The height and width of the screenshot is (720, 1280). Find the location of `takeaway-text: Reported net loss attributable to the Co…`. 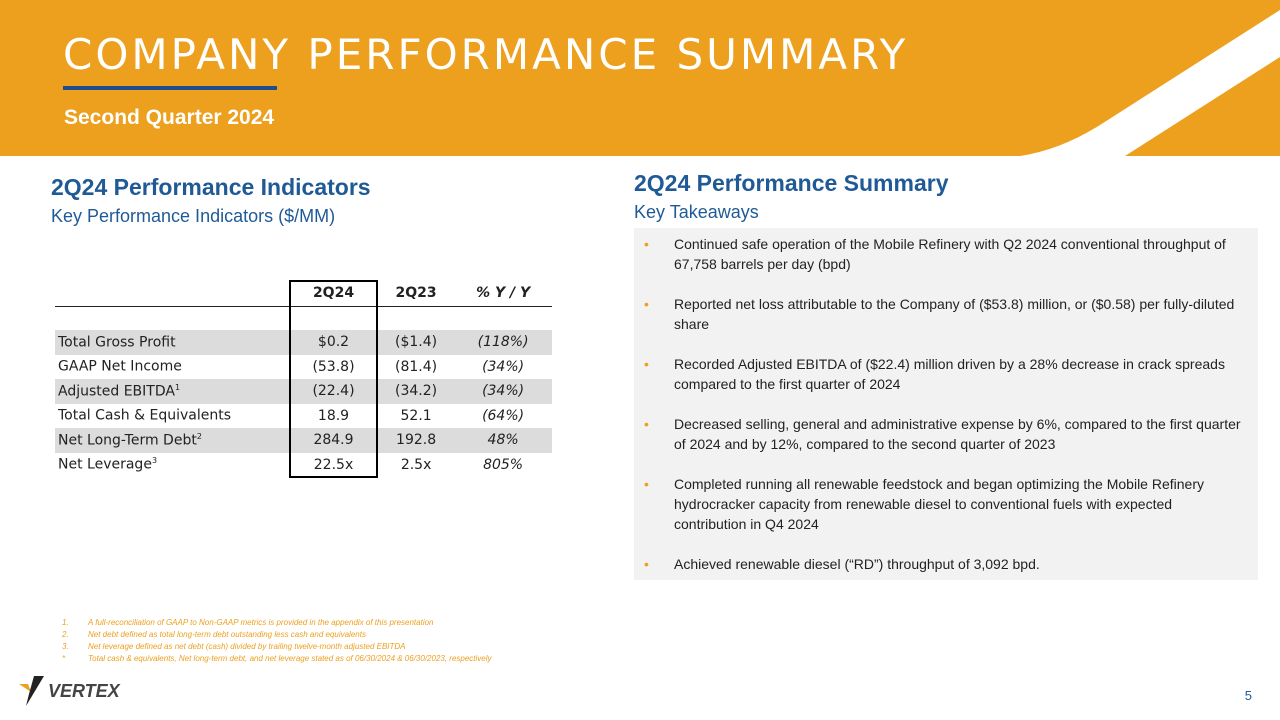

takeaway-text: Reported net loss attributable to the Co… is located at coordinates (954, 314).